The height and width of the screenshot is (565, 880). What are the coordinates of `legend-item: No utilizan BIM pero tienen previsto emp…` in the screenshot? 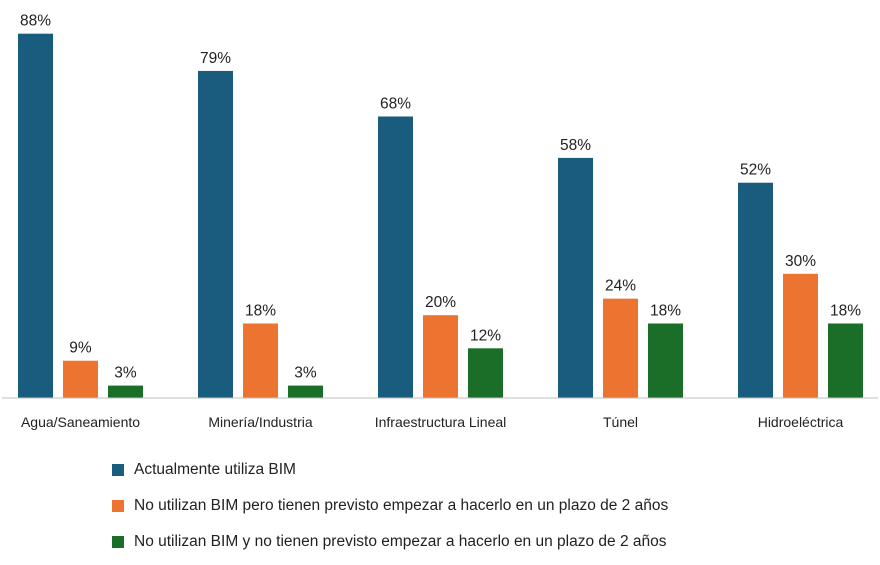 It's located at (390, 506).